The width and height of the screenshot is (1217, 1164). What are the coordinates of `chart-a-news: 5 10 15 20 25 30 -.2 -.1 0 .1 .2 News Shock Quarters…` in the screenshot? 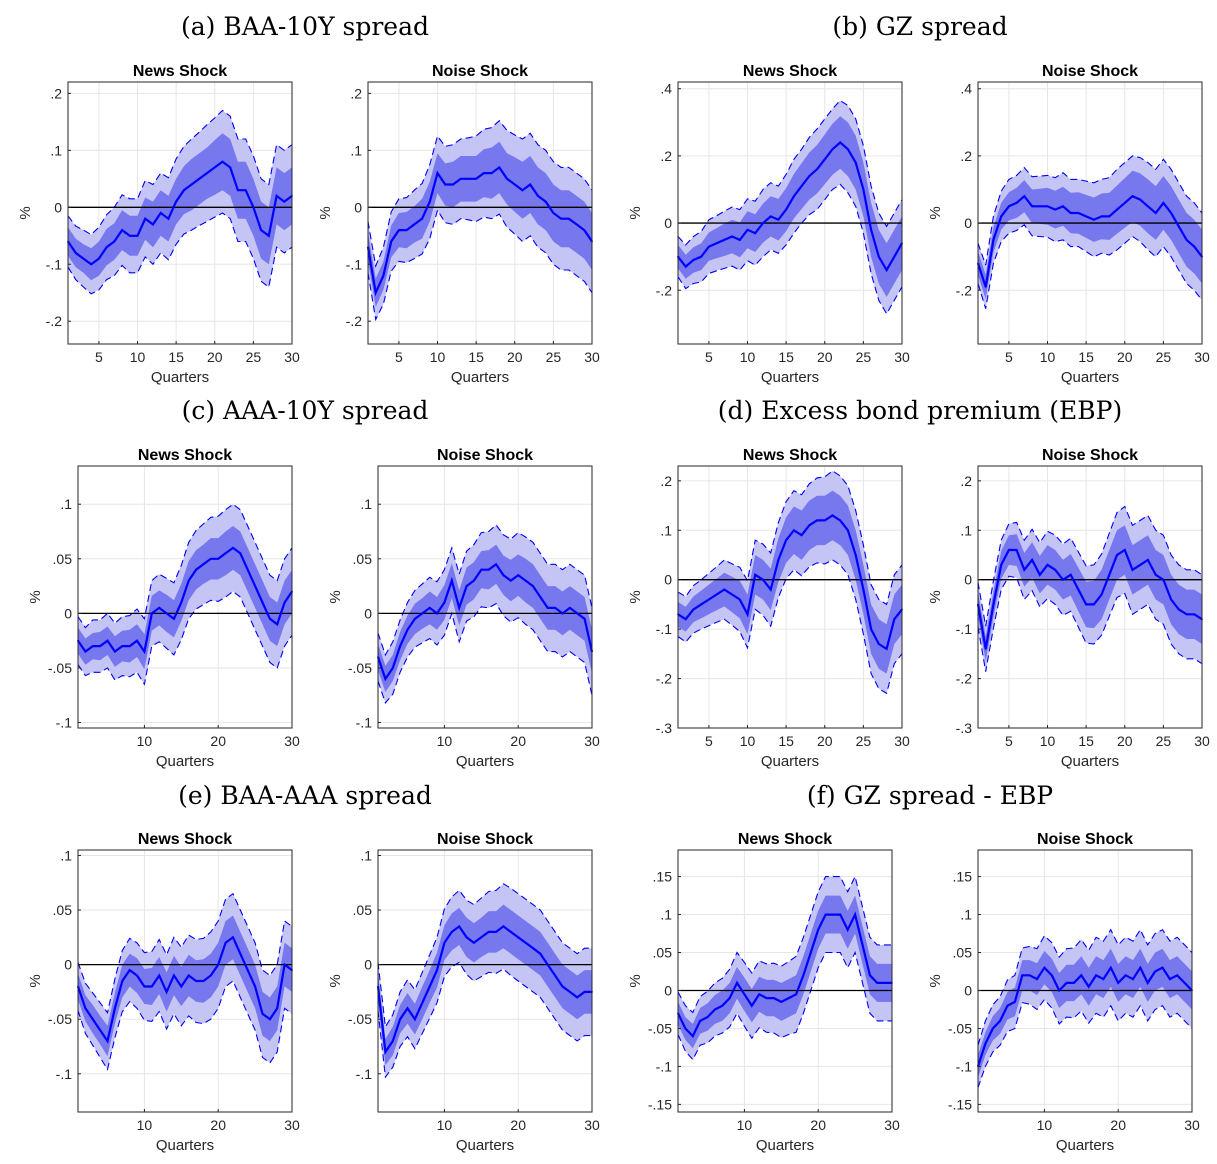 It's located at (158, 224).